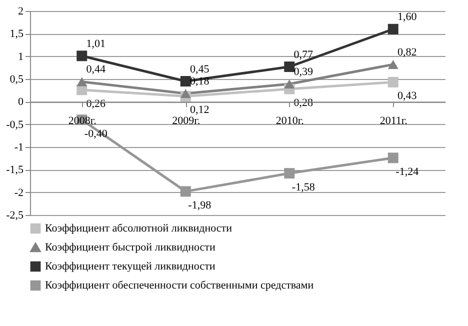  Describe the element at coordinates (304, 54) in the screenshot. I see `data-label: 0,77` at that location.